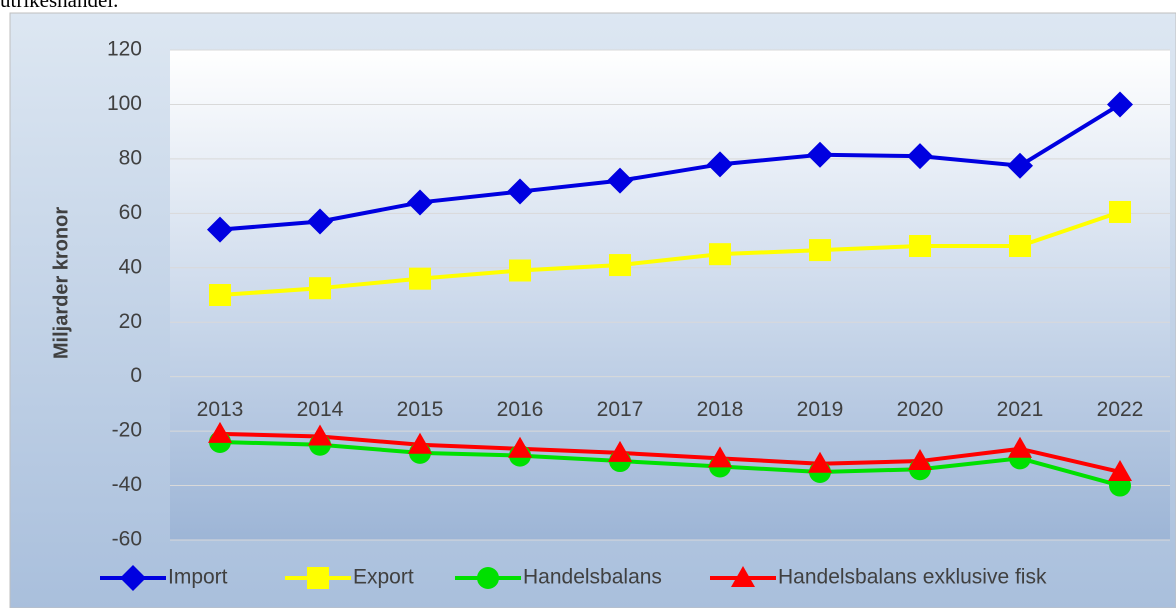 This screenshot has width=1176, height=608. What do you see at coordinates (124, 103) in the screenshot?
I see `y-tick-label: 100` at bounding box center [124, 103].